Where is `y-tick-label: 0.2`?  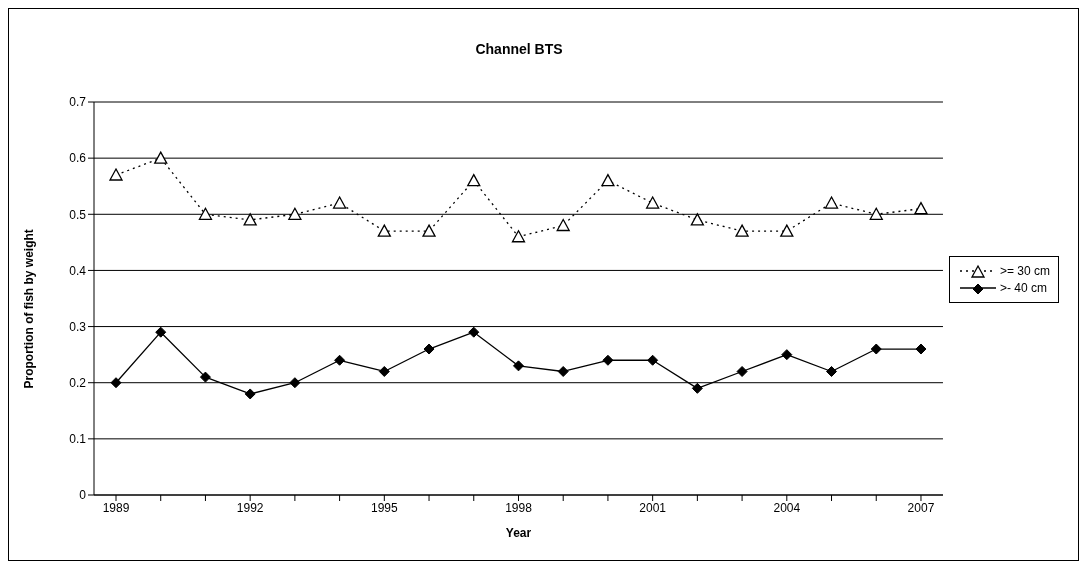
y-tick-label: 0.2 is located at coordinates (78, 382).